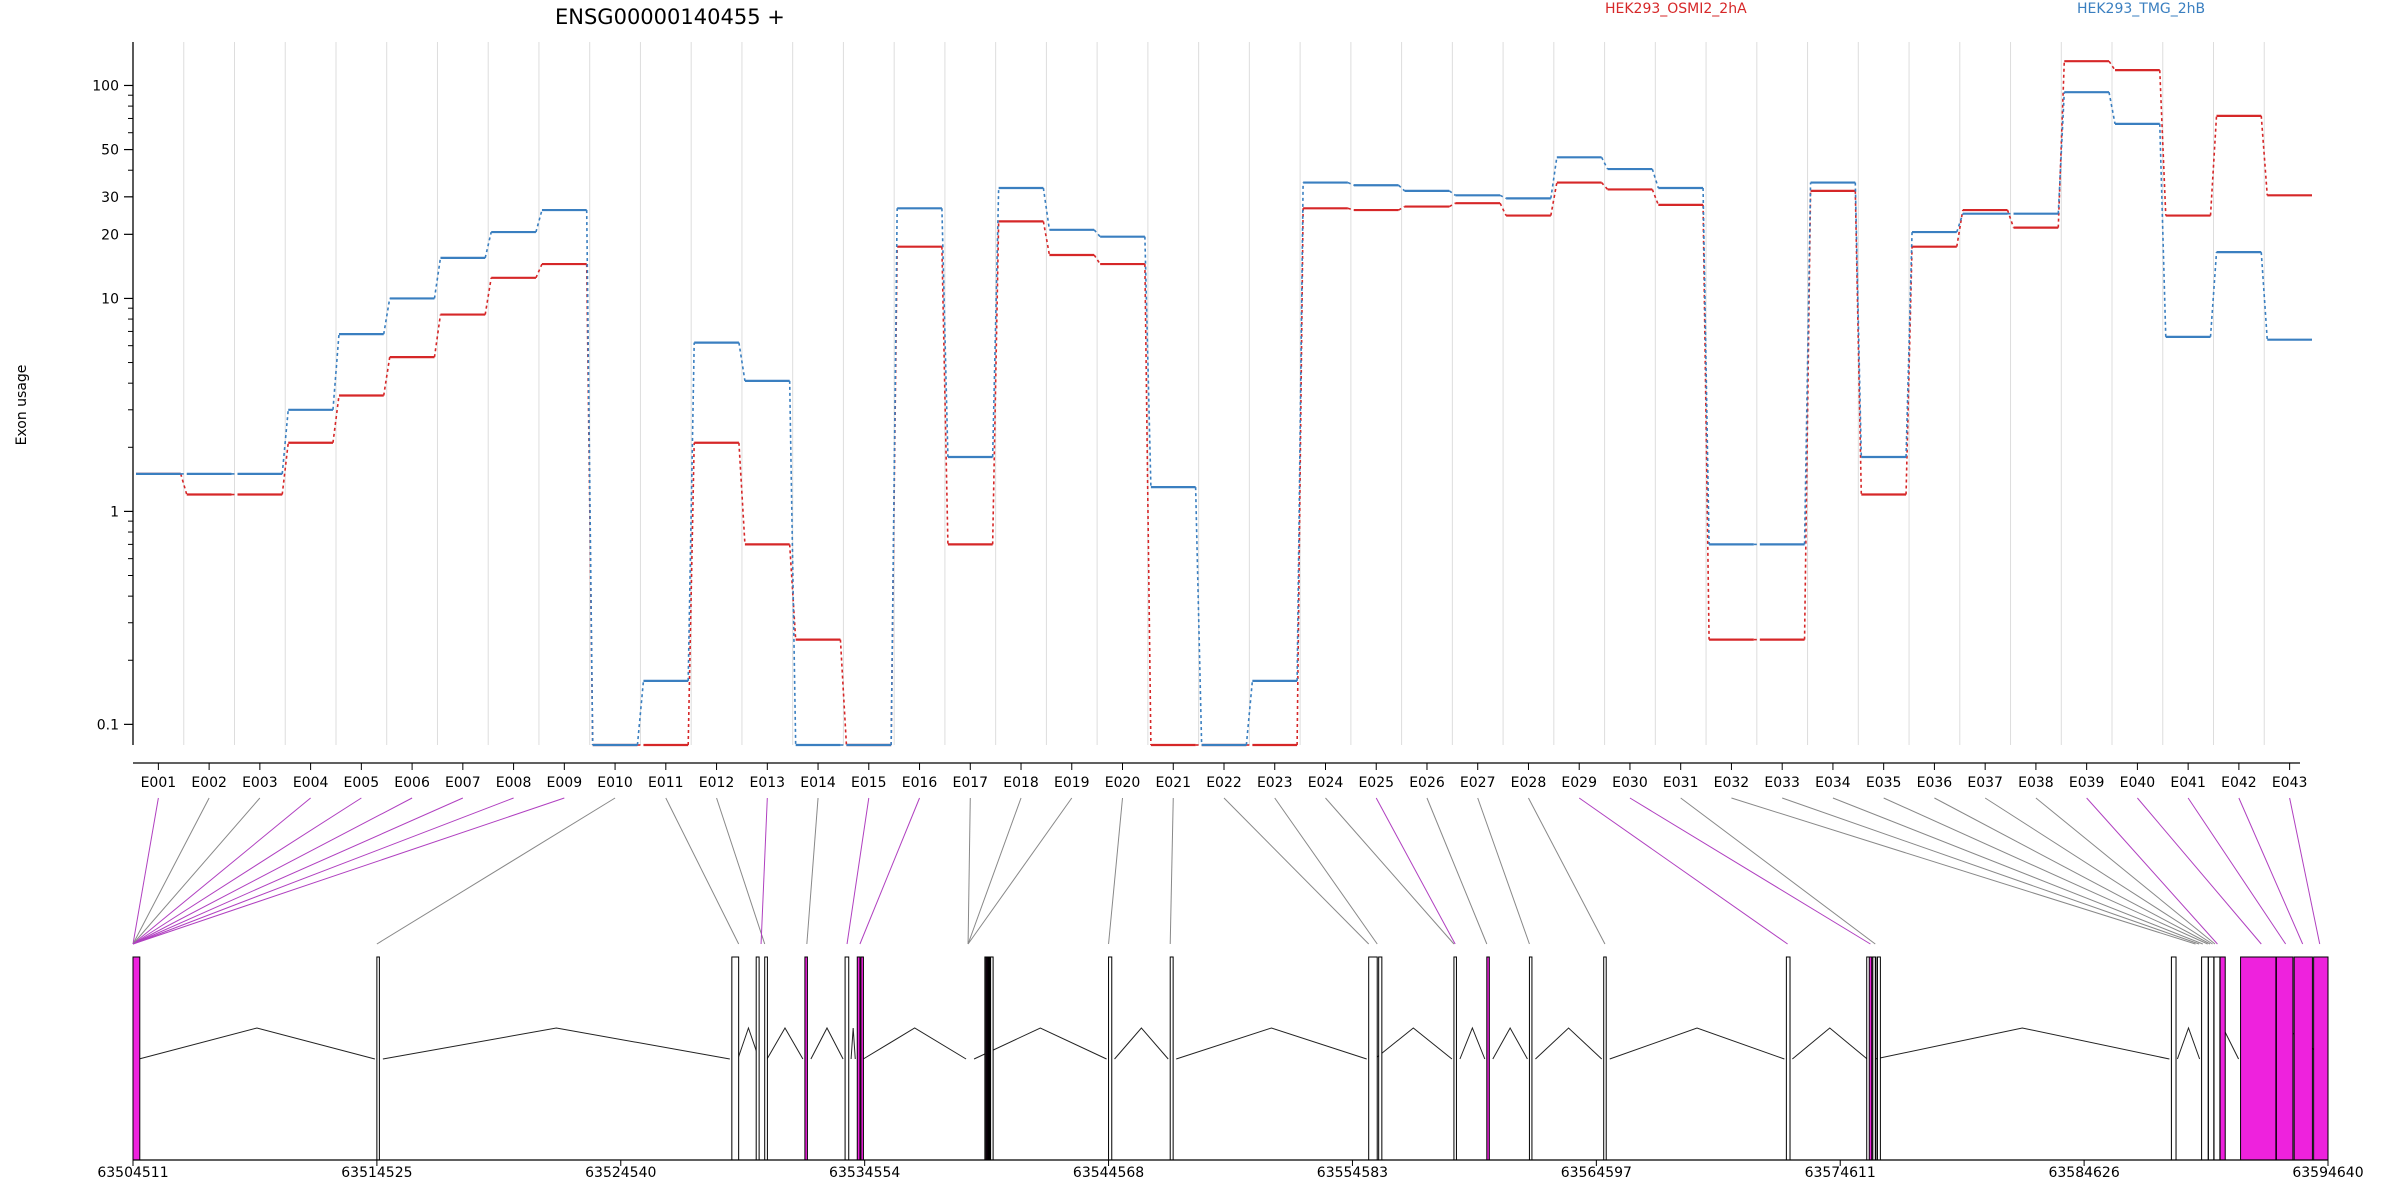 This screenshot has height=1200, width=2400. What do you see at coordinates (1427, 783) in the screenshot?
I see `x-tick-label-E026: E026` at bounding box center [1427, 783].